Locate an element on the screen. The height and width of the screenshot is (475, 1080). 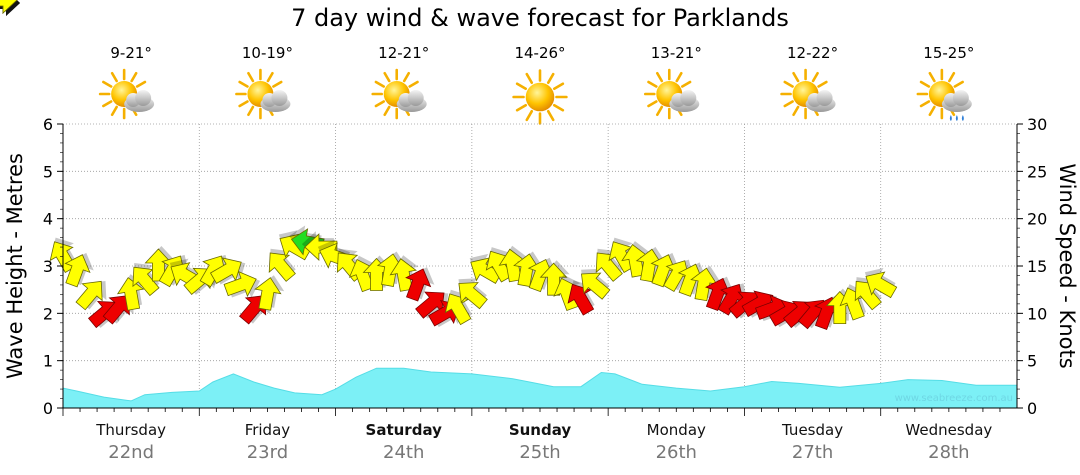
day-temperature: 12-22° is located at coordinates (812, 53).